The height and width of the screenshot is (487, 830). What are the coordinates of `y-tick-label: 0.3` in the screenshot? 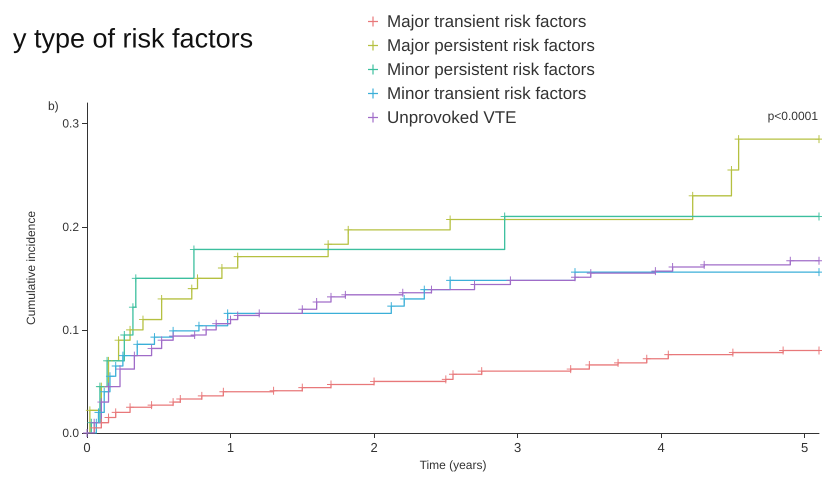 It's located at (71, 123).